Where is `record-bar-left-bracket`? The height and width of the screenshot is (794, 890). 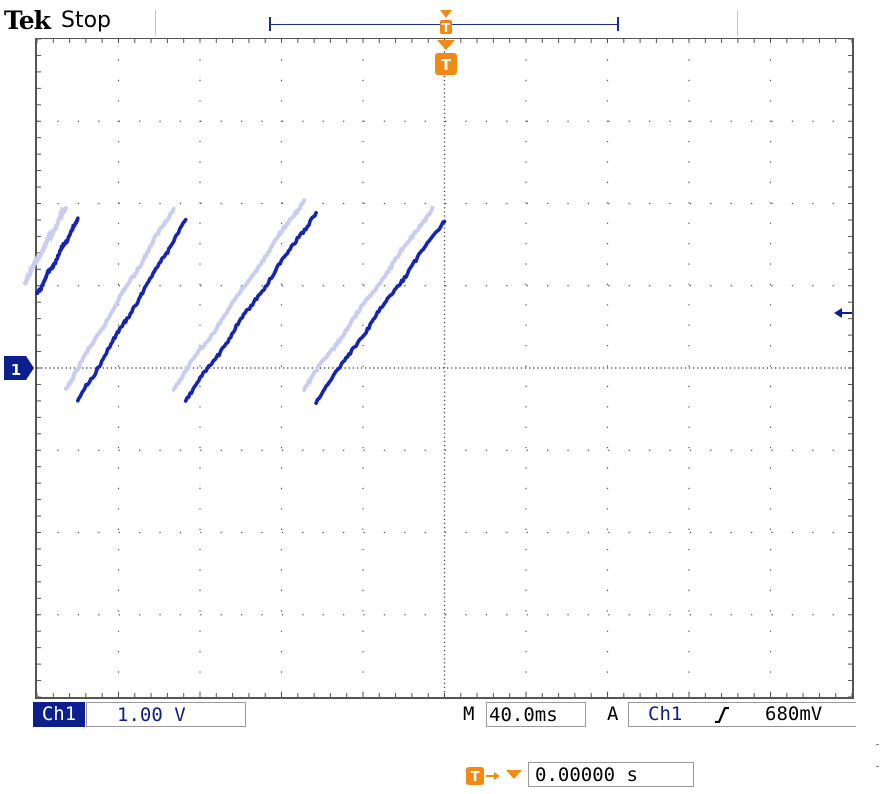
record-bar-left-bracket is located at coordinates (270, 24).